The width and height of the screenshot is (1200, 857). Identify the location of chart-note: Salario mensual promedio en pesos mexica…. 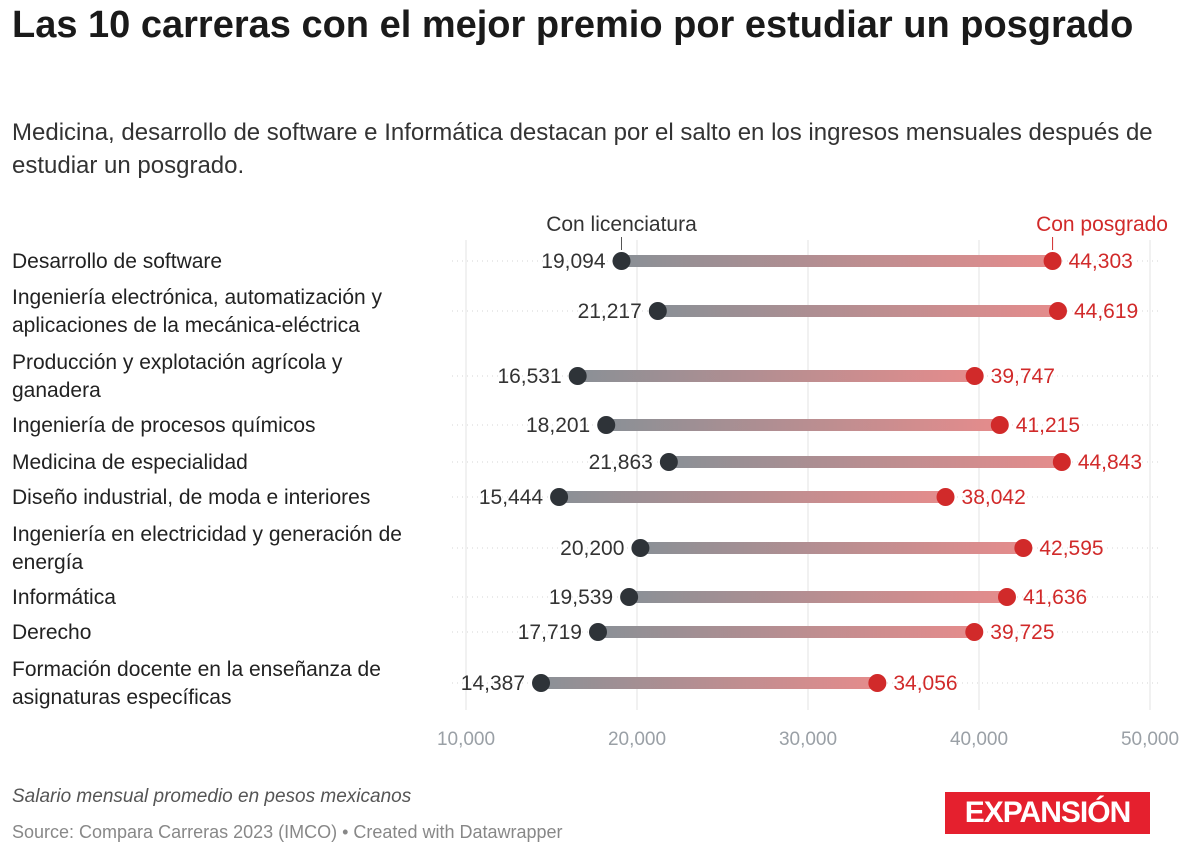
(212, 796).